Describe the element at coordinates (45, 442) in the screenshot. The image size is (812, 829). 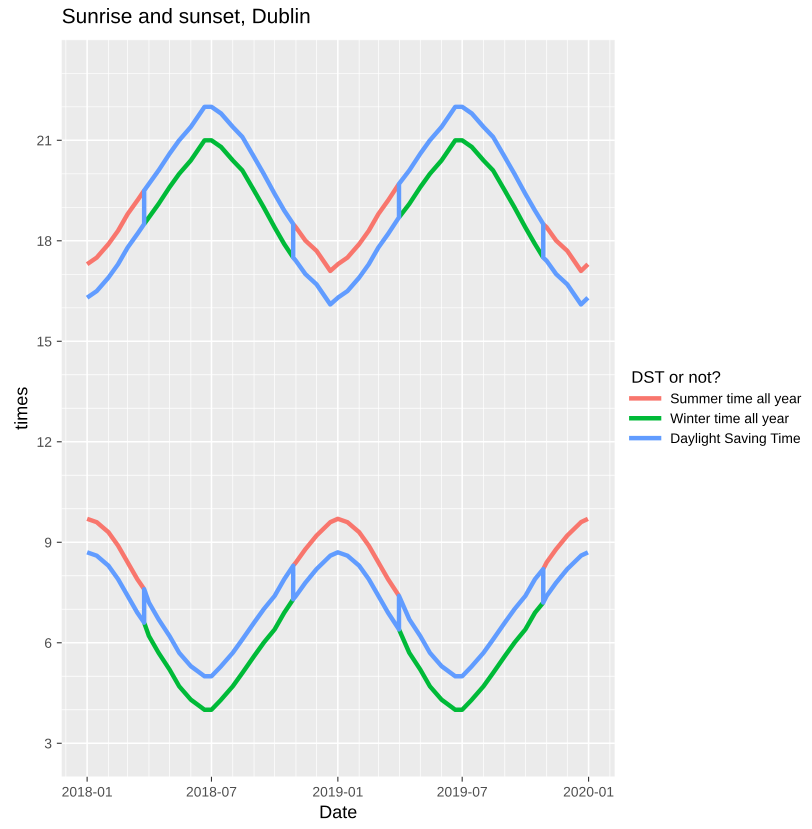
I see `y-tick-label: 12` at that location.